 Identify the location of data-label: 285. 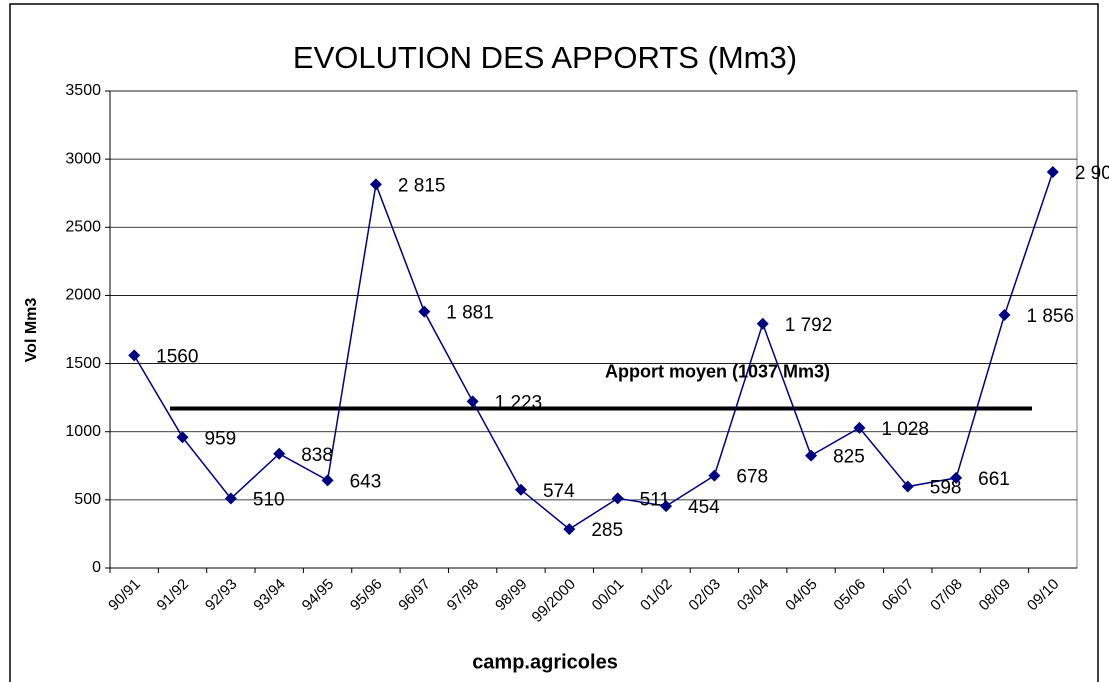
(607, 530).